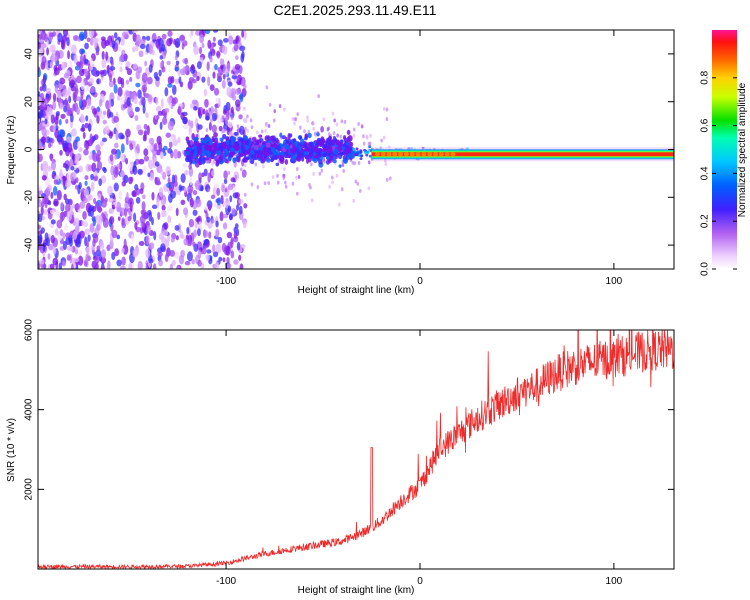 Image resolution: width=750 pixels, height=600 pixels. Describe the element at coordinates (226, 281) in the screenshot. I see `spectrogram-x-tick-label: -100` at that location.